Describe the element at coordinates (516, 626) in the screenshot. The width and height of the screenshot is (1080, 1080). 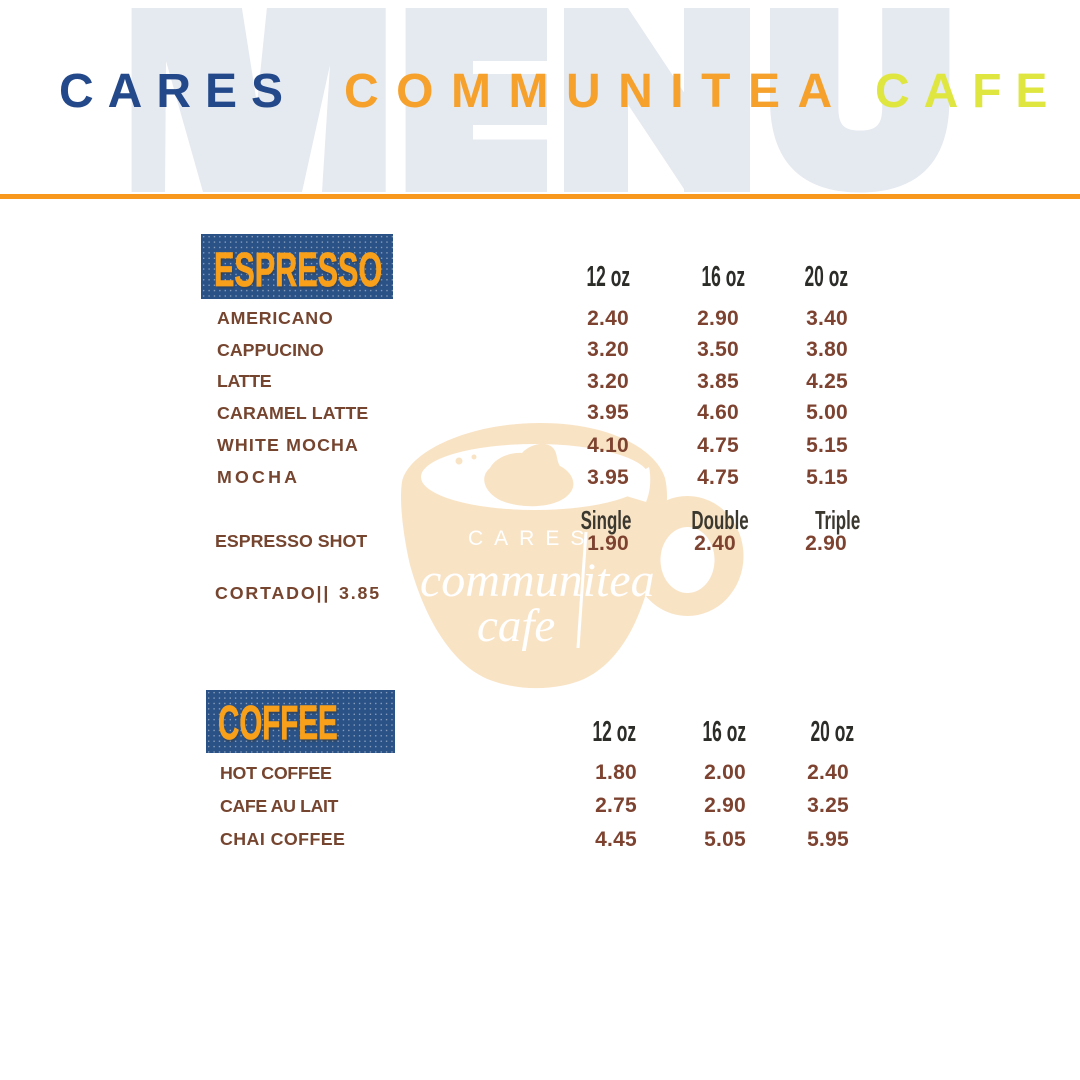
I see `svg-text: cafe` at that location.